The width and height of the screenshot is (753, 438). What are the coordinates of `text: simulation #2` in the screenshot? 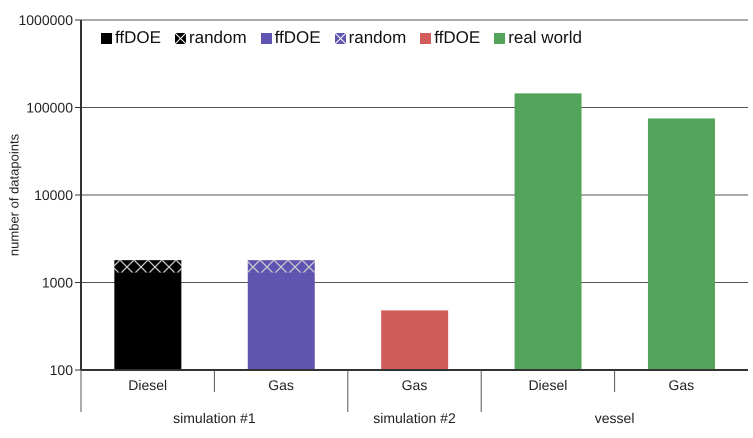 It's located at (414, 418).